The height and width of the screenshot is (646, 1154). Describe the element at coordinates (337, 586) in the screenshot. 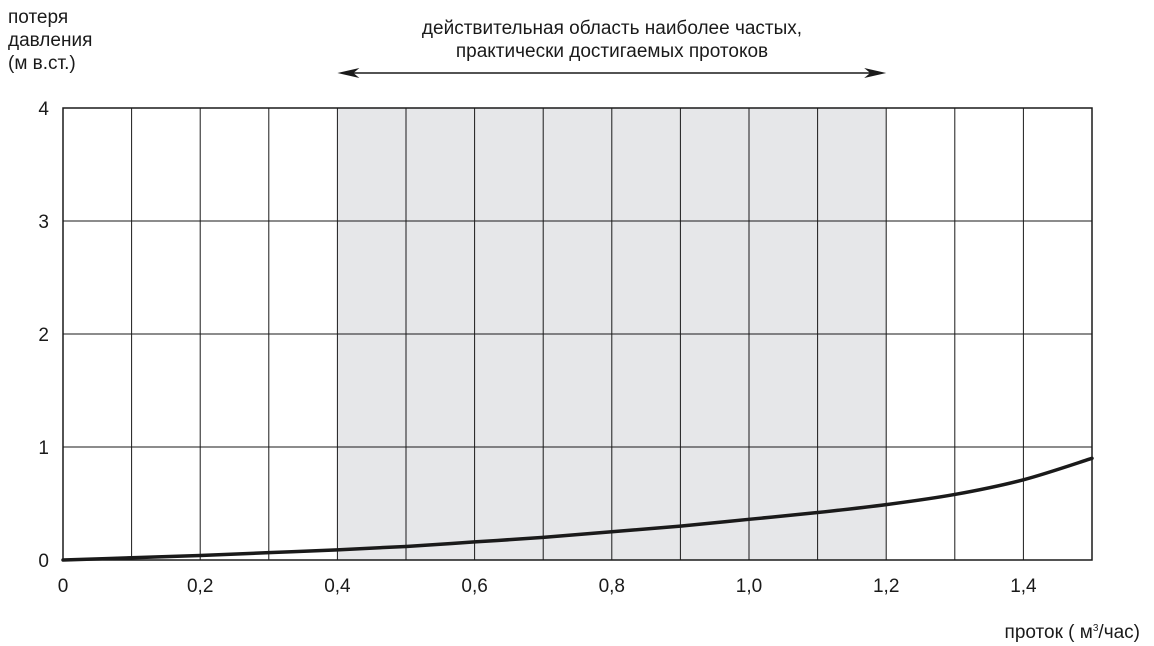

I see `x-tick-label: 0,4` at that location.